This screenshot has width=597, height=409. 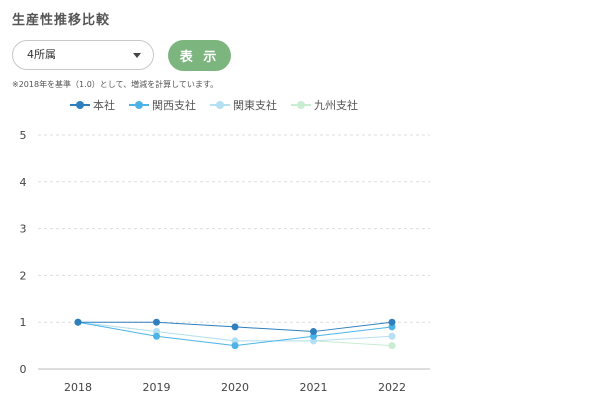 What do you see at coordinates (235, 346) in the screenshot?
I see `data-point-1-2020` at bounding box center [235, 346].